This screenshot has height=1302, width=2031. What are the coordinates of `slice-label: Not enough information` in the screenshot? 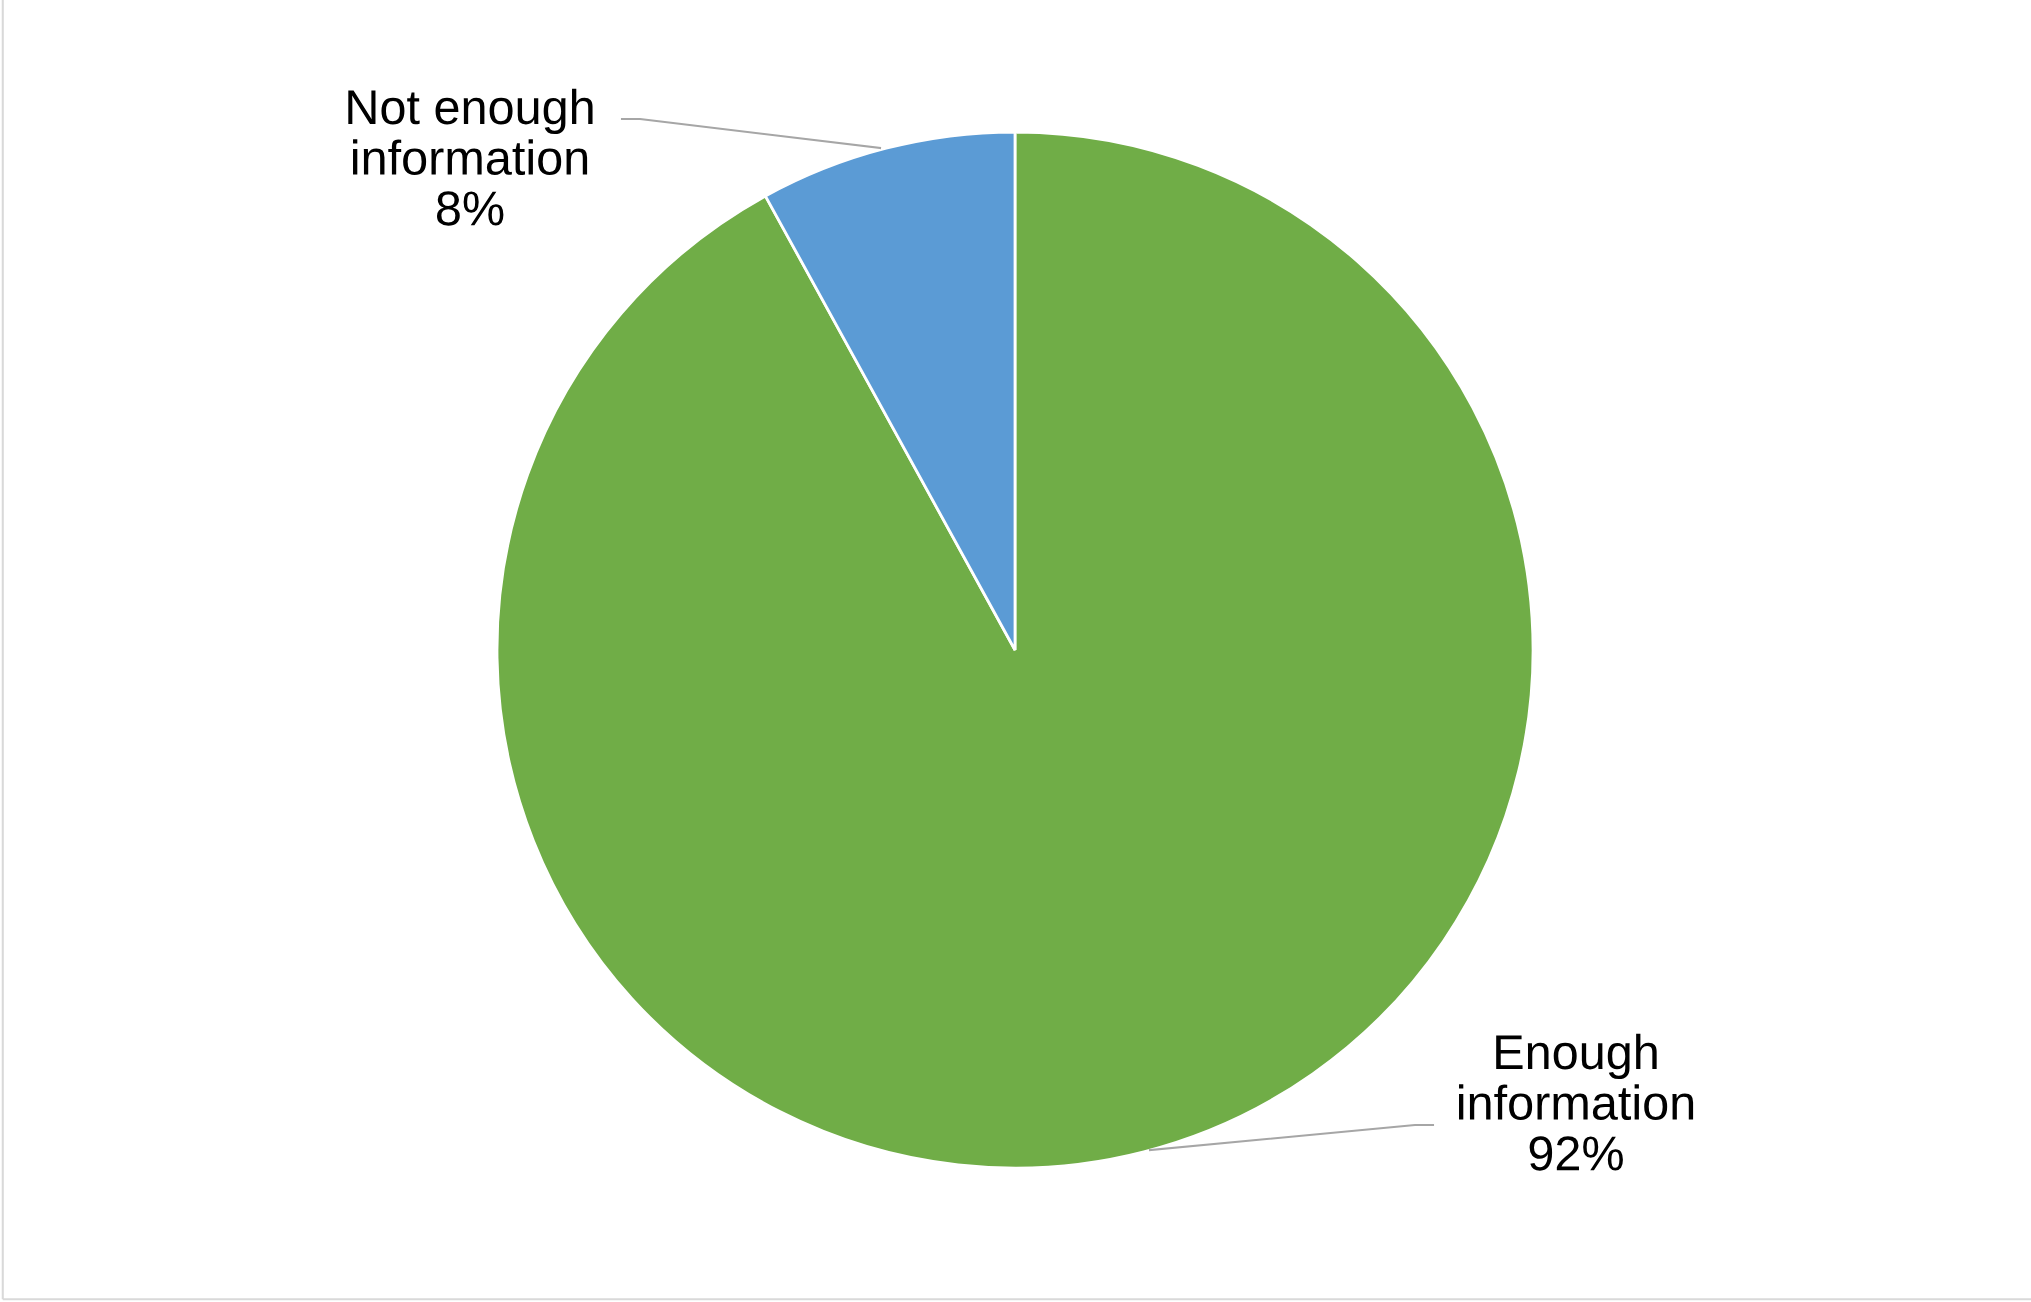 It's located at (470, 132).